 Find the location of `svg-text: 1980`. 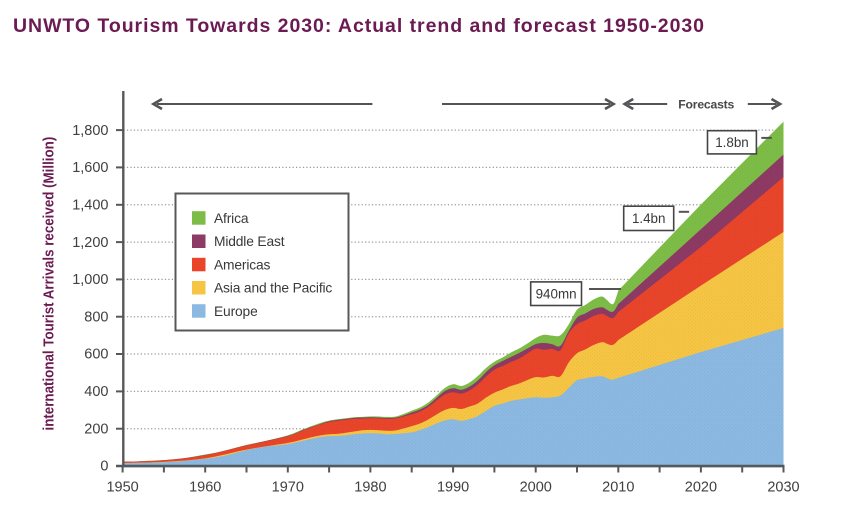

svg-text: 1980 is located at coordinates (370, 488).